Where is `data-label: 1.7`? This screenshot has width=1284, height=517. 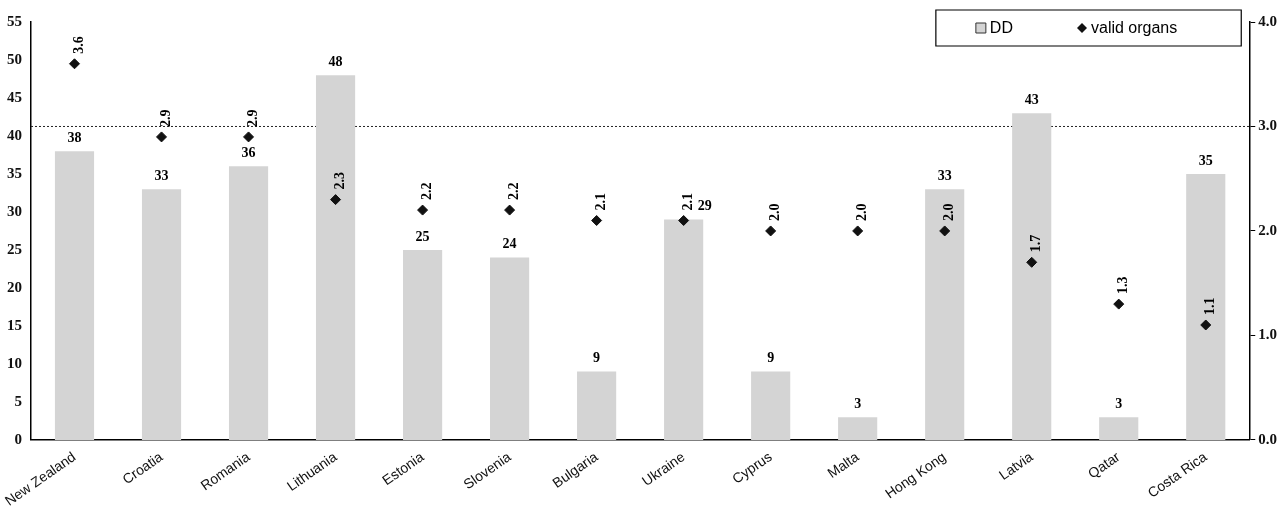 data-label: 1.7 is located at coordinates (1036, 243).